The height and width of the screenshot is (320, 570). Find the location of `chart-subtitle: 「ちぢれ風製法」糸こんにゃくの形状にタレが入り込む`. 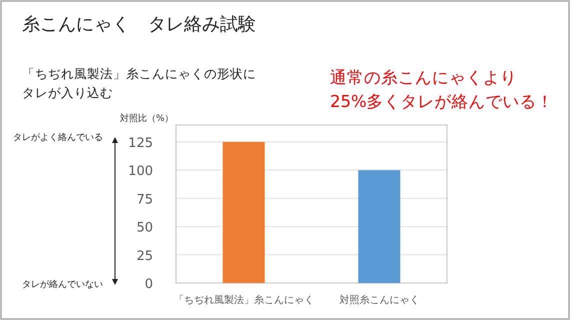

chart-subtitle: 「ちぢれ風製法」糸こんにゃくの形状にタレが入り込む is located at coordinates (139, 83).